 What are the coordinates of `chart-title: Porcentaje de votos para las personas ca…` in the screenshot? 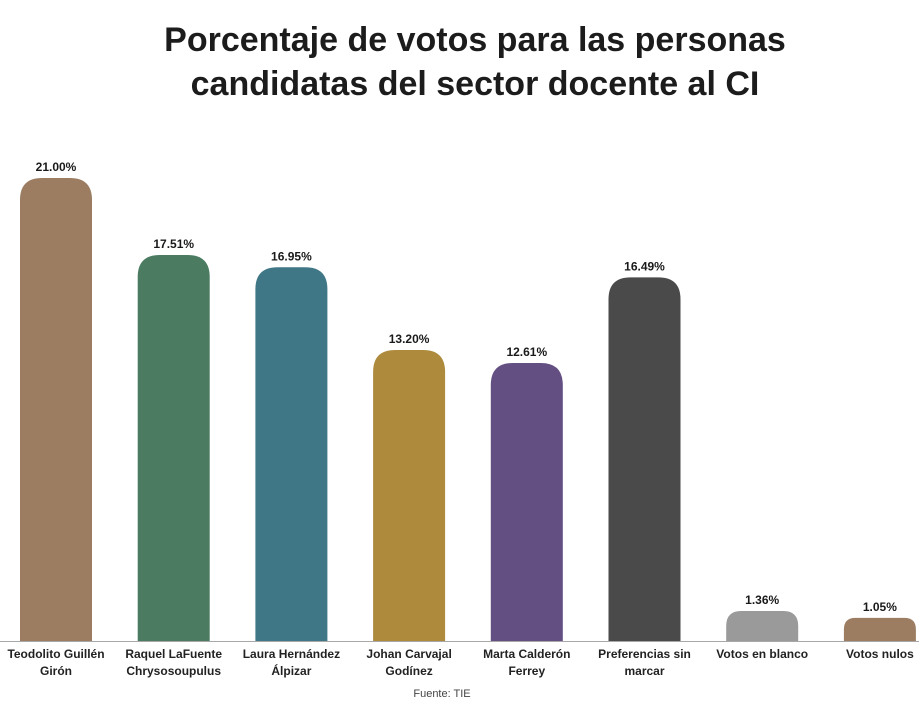 It's located at (475, 62).